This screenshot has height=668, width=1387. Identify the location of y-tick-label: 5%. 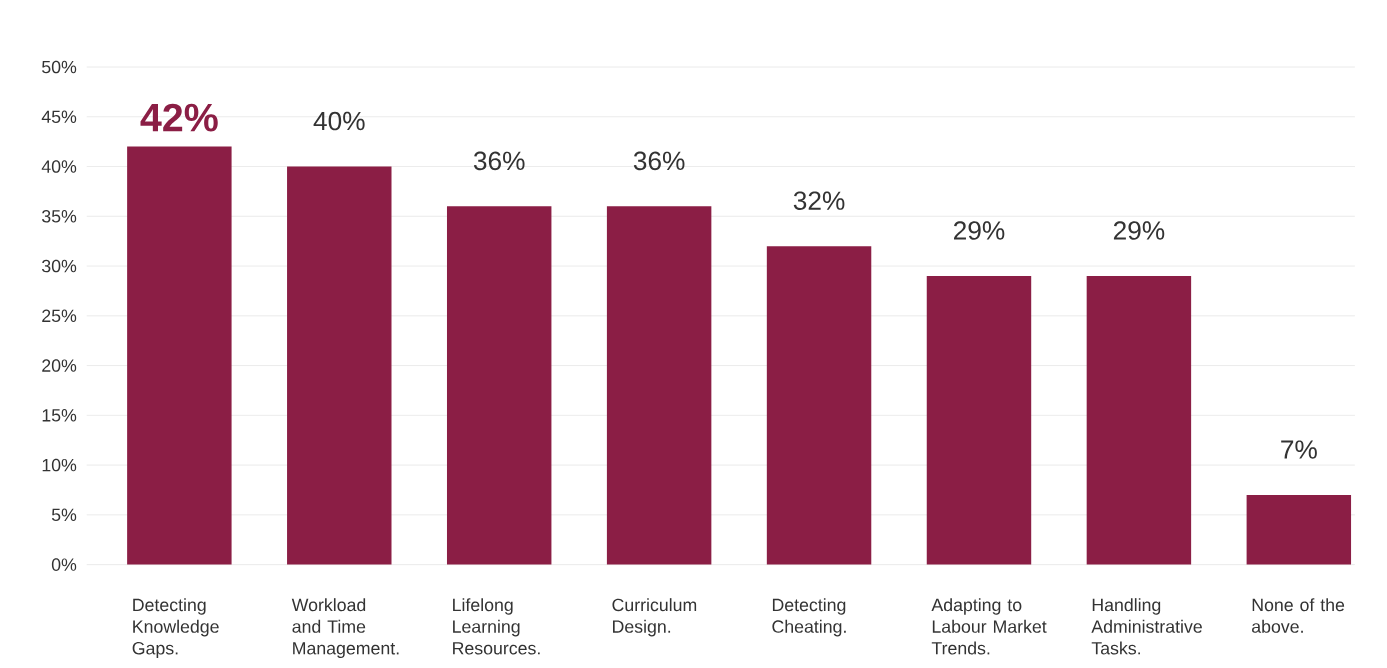
(64, 515).